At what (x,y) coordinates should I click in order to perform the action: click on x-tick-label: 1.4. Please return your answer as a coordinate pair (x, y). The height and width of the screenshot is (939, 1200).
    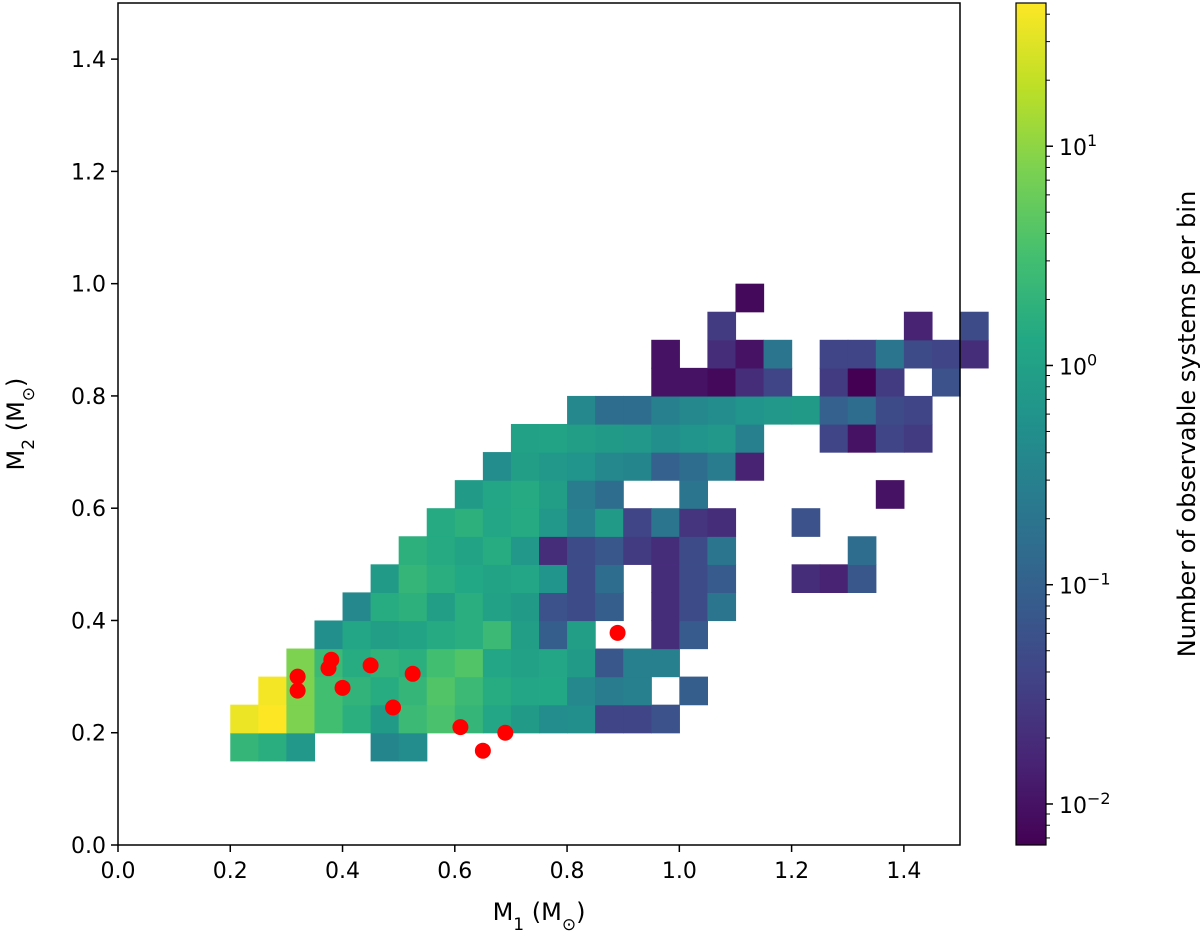
    Looking at the image, I should click on (903, 871).